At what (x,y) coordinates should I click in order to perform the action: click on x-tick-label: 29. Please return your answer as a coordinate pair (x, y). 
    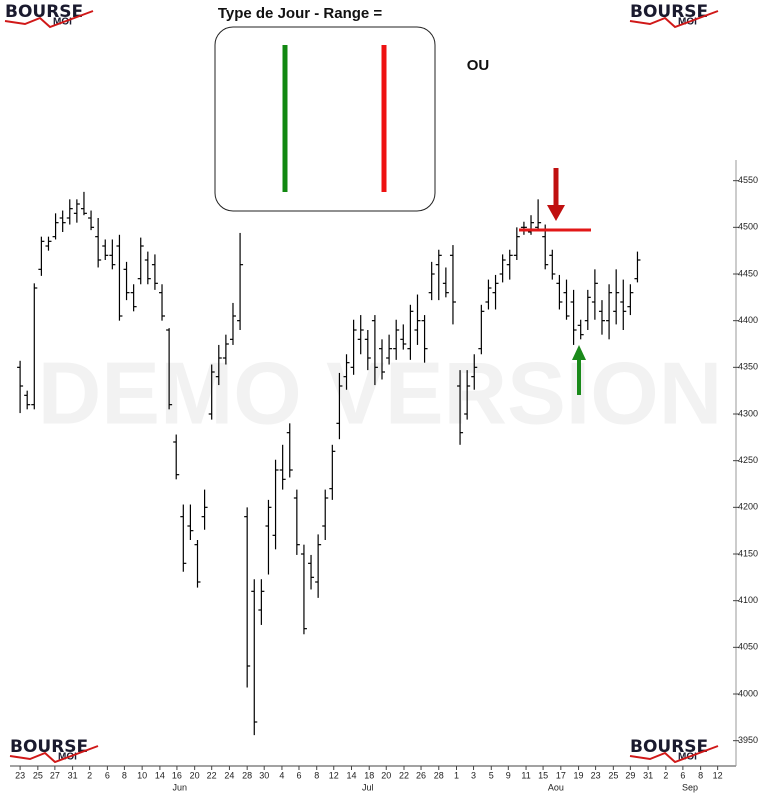
    Looking at the image, I should click on (630, 775).